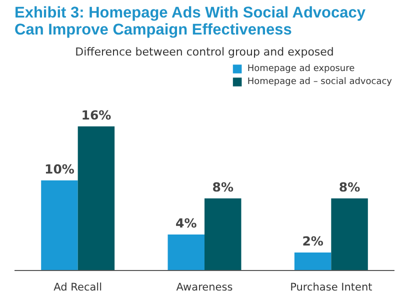  Describe the element at coordinates (59, 168) in the screenshot. I see `data-label: 10%` at that location.